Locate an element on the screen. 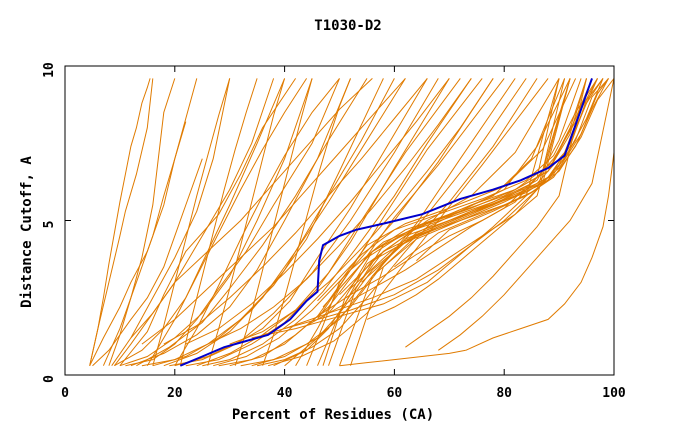  x-tick-label-60: 60 is located at coordinates (395, 393).